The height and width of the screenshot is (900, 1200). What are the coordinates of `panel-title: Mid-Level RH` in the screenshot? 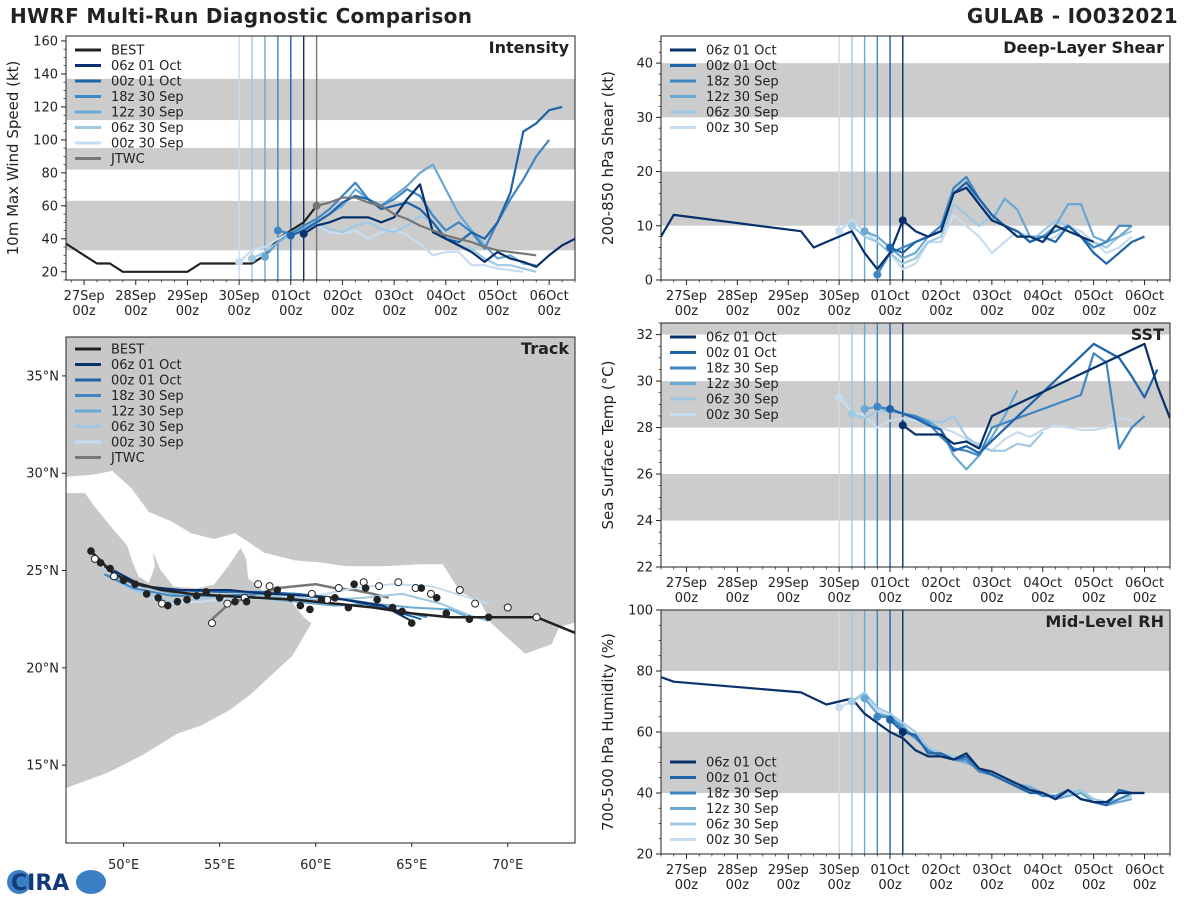 It's located at (1104, 621).